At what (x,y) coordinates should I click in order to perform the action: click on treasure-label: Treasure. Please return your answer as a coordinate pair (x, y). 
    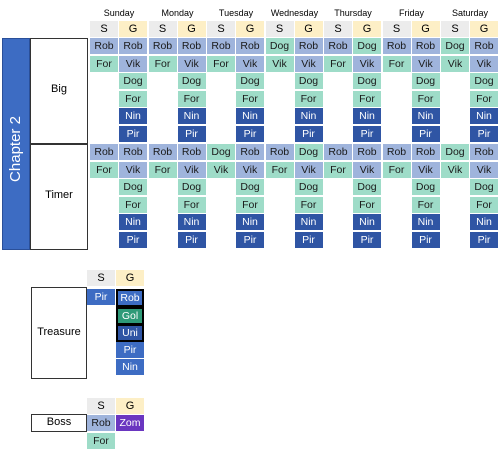
    Looking at the image, I should click on (59, 332).